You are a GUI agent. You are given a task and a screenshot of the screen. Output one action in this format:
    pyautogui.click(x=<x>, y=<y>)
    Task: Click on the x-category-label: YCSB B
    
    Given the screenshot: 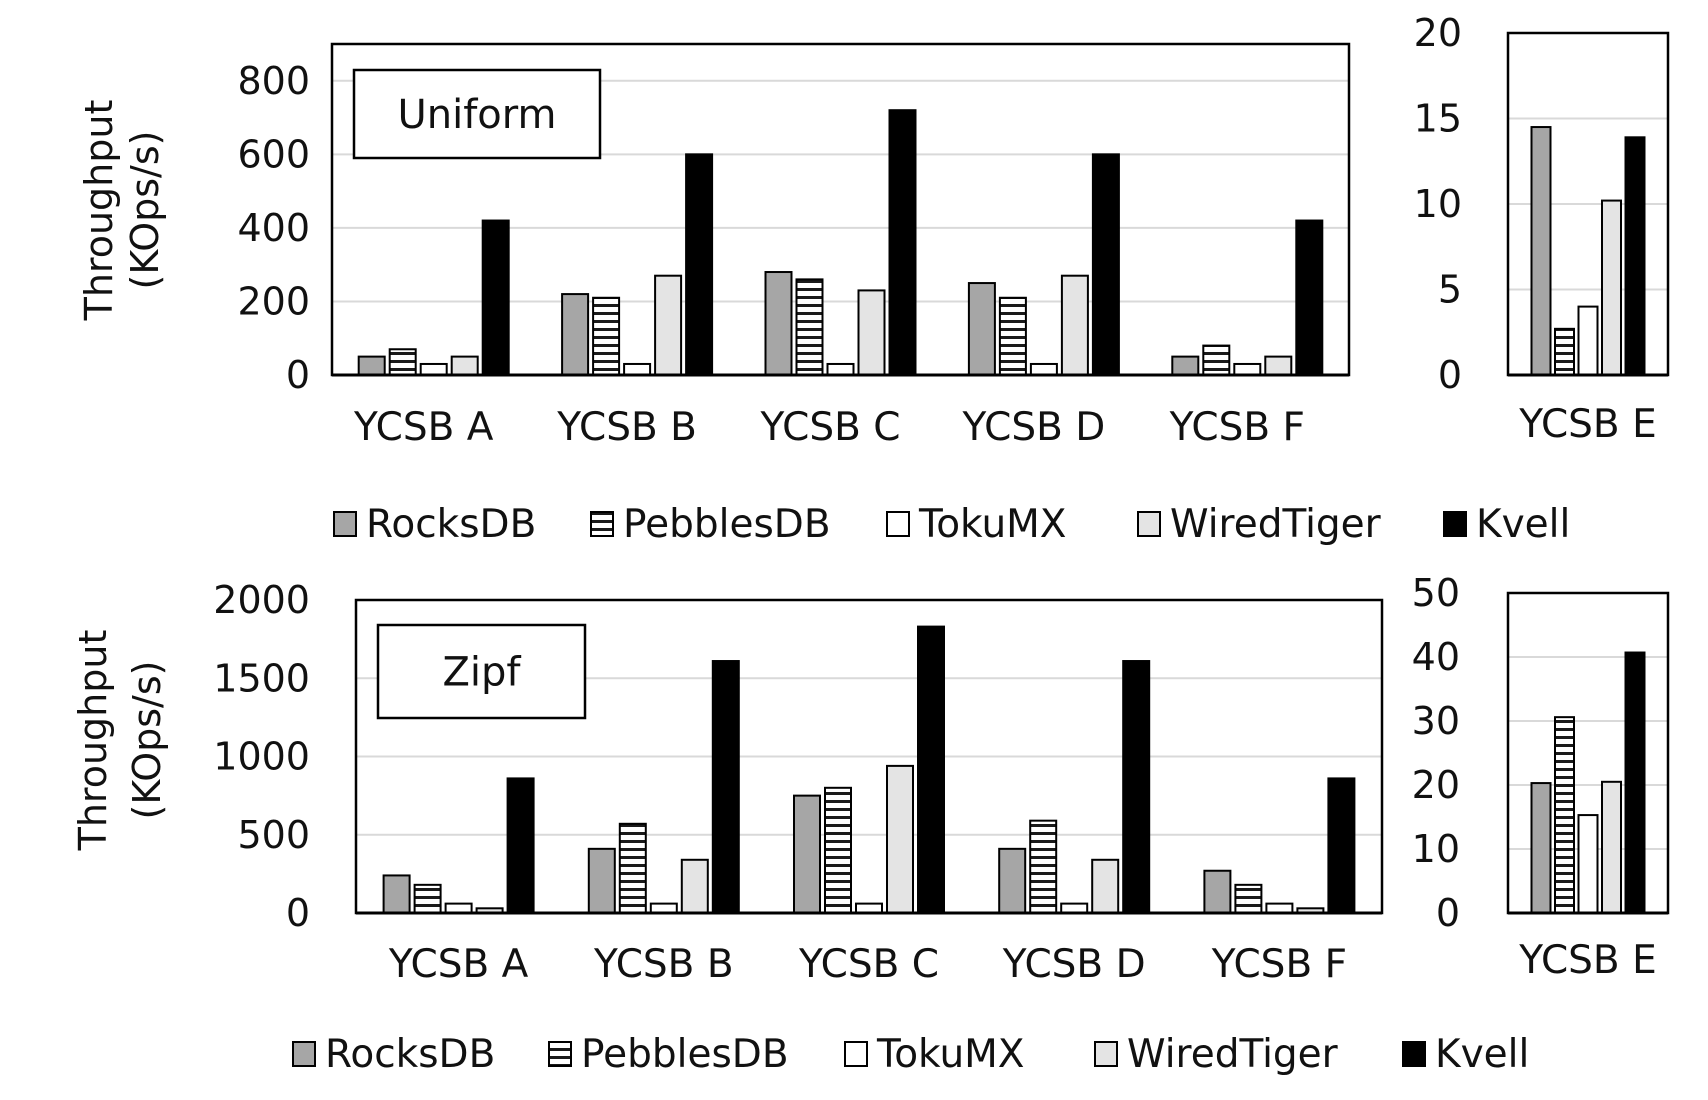 What is the action you would take?
    pyautogui.click(x=626, y=427)
    